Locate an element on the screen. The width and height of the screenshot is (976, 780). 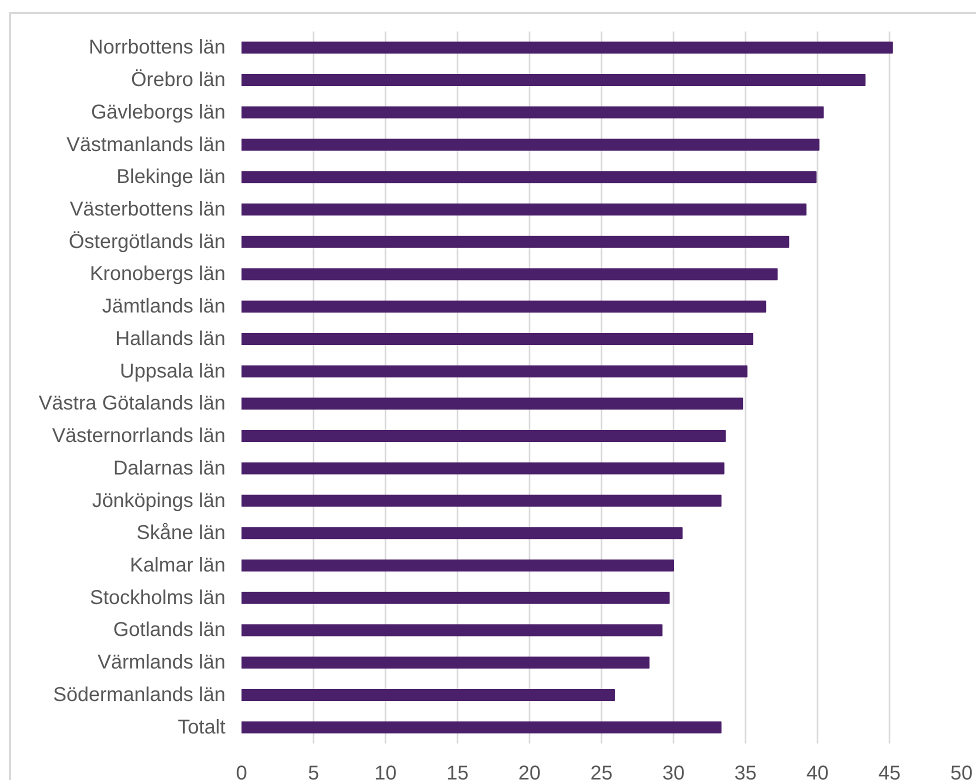
x-tick-label: 15 is located at coordinates (457, 771).